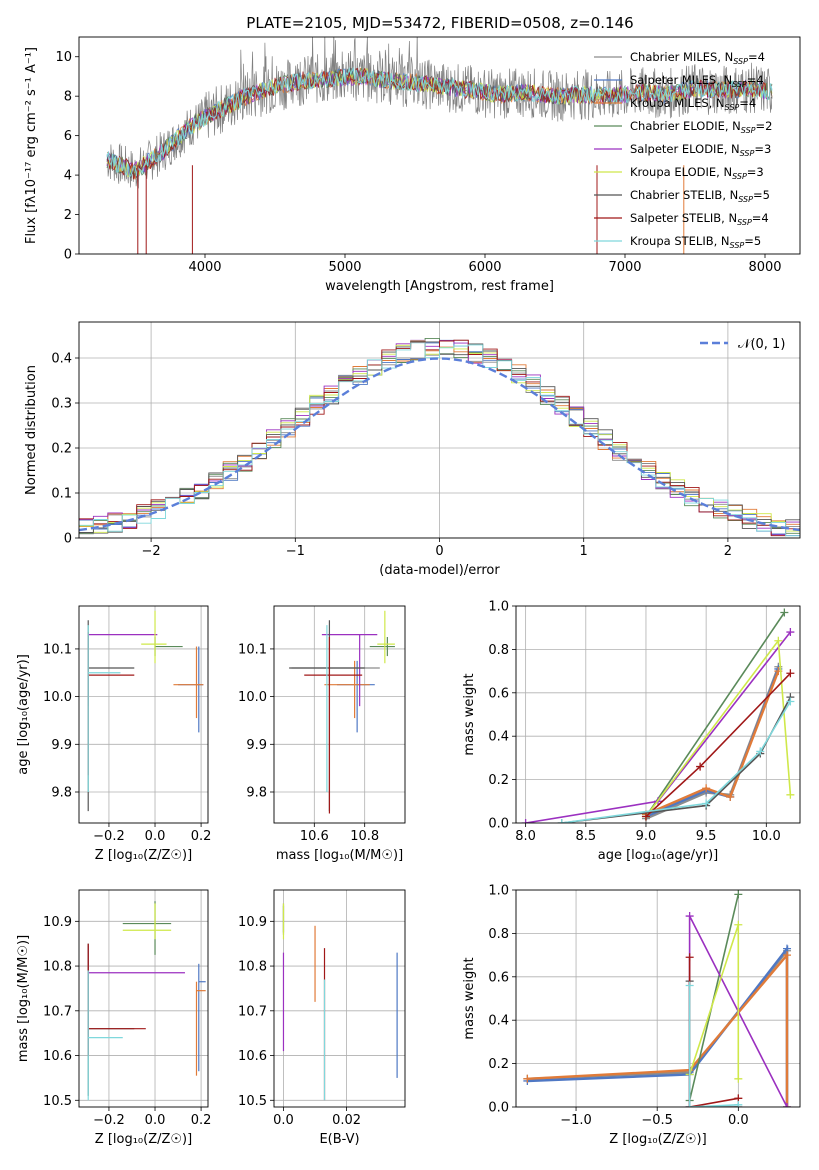 Image resolution: width=819 pixels, height=1170 pixels. What do you see at coordinates (339, 855) in the screenshot?
I see `x-axis-label: mass [log₁₀(M/M☉)]` at bounding box center [339, 855].